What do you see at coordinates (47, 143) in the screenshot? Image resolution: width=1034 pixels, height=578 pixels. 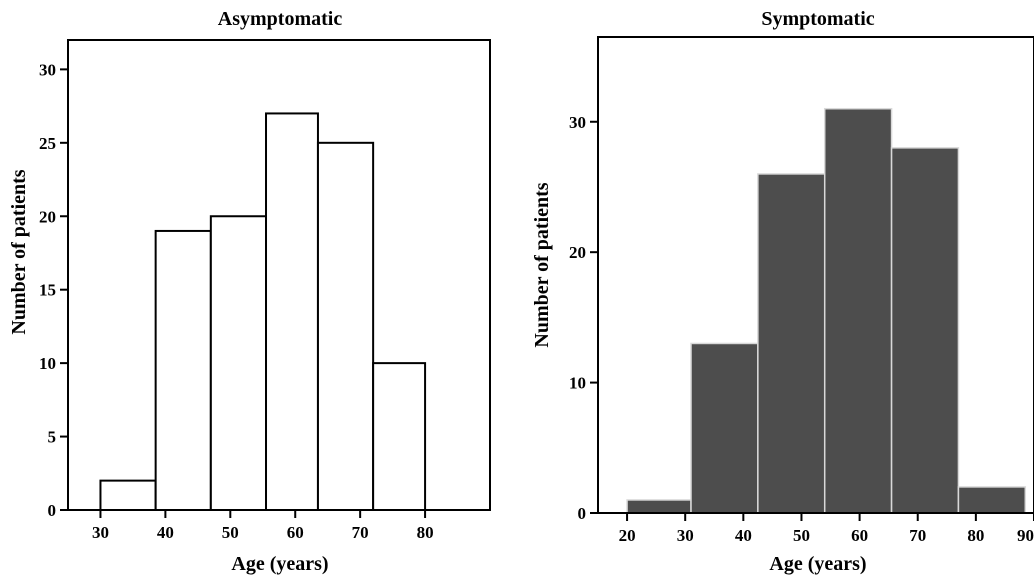 I see `y-tick-label: 25` at bounding box center [47, 143].